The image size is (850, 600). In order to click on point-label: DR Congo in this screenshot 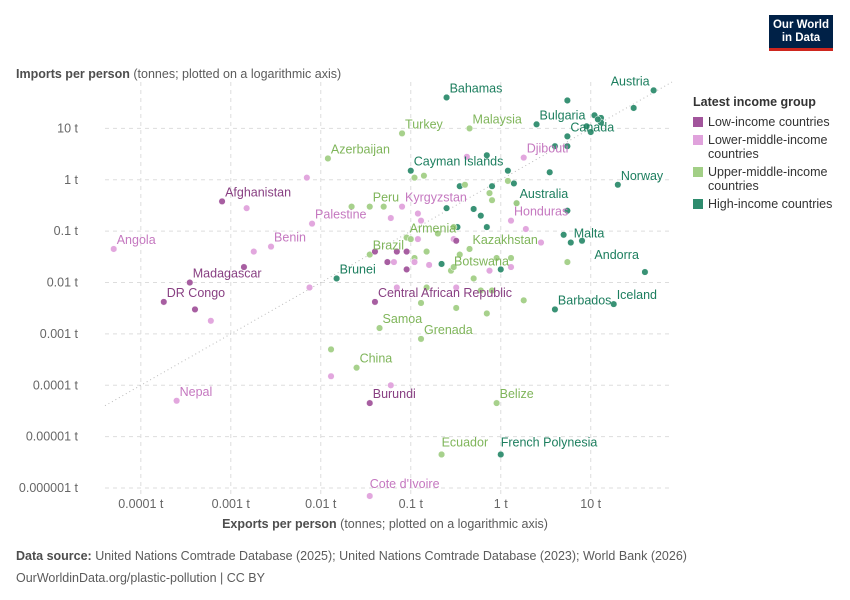, I will do `click(196, 293)`.